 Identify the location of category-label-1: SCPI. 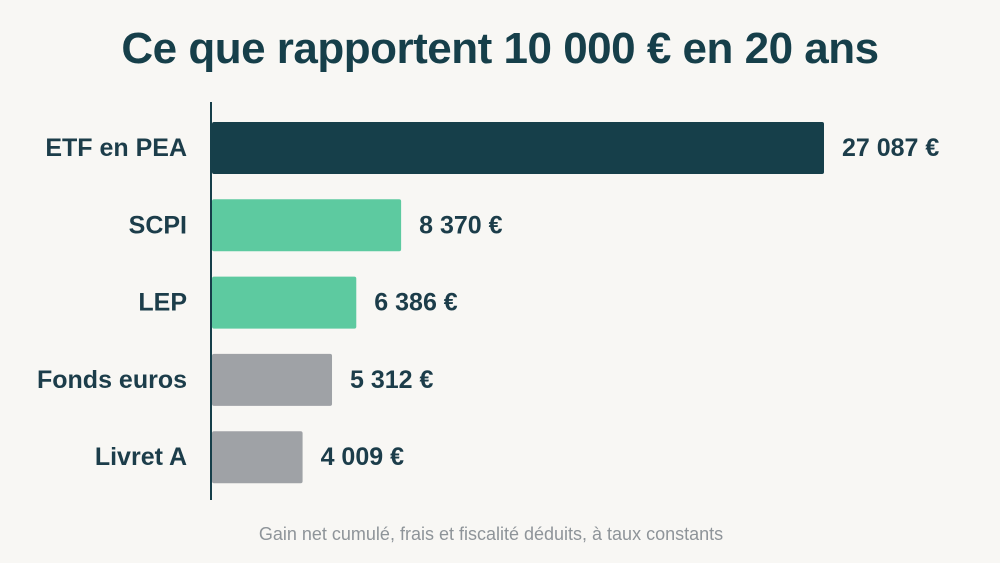
(158, 225).